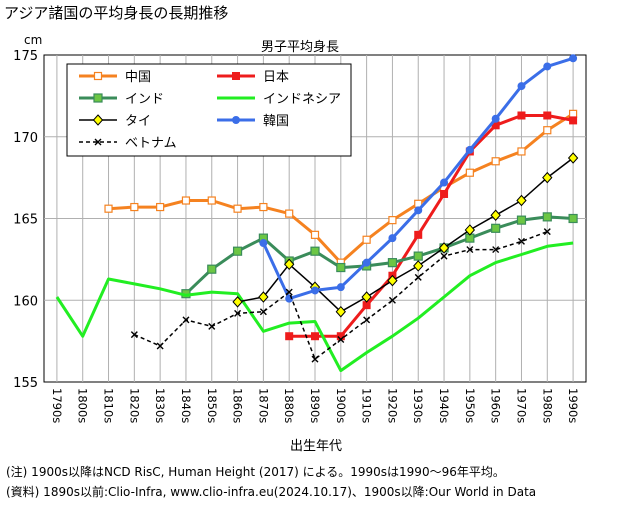 The width and height of the screenshot is (618, 510). What do you see at coordinates (138, 77) in the screenshot?
I see `legend-label-china: 中国` at bounding box center [138, 77].